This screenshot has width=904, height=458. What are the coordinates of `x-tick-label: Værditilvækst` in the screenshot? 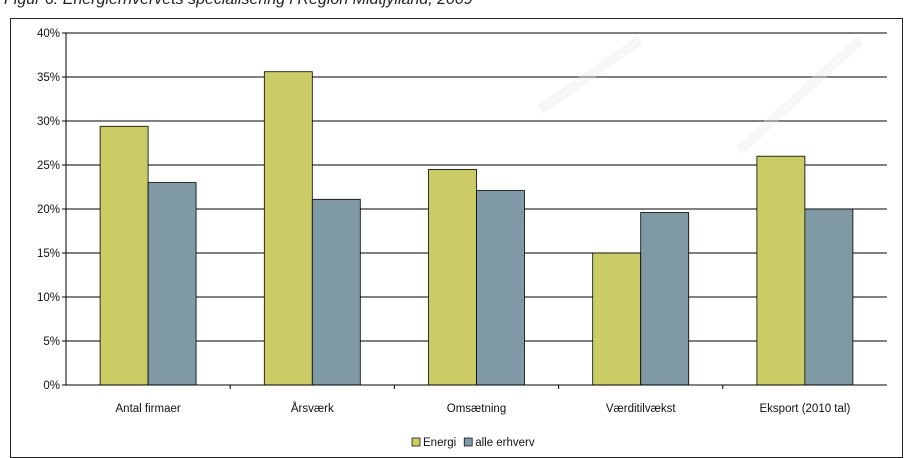 It's located at (641, 409).